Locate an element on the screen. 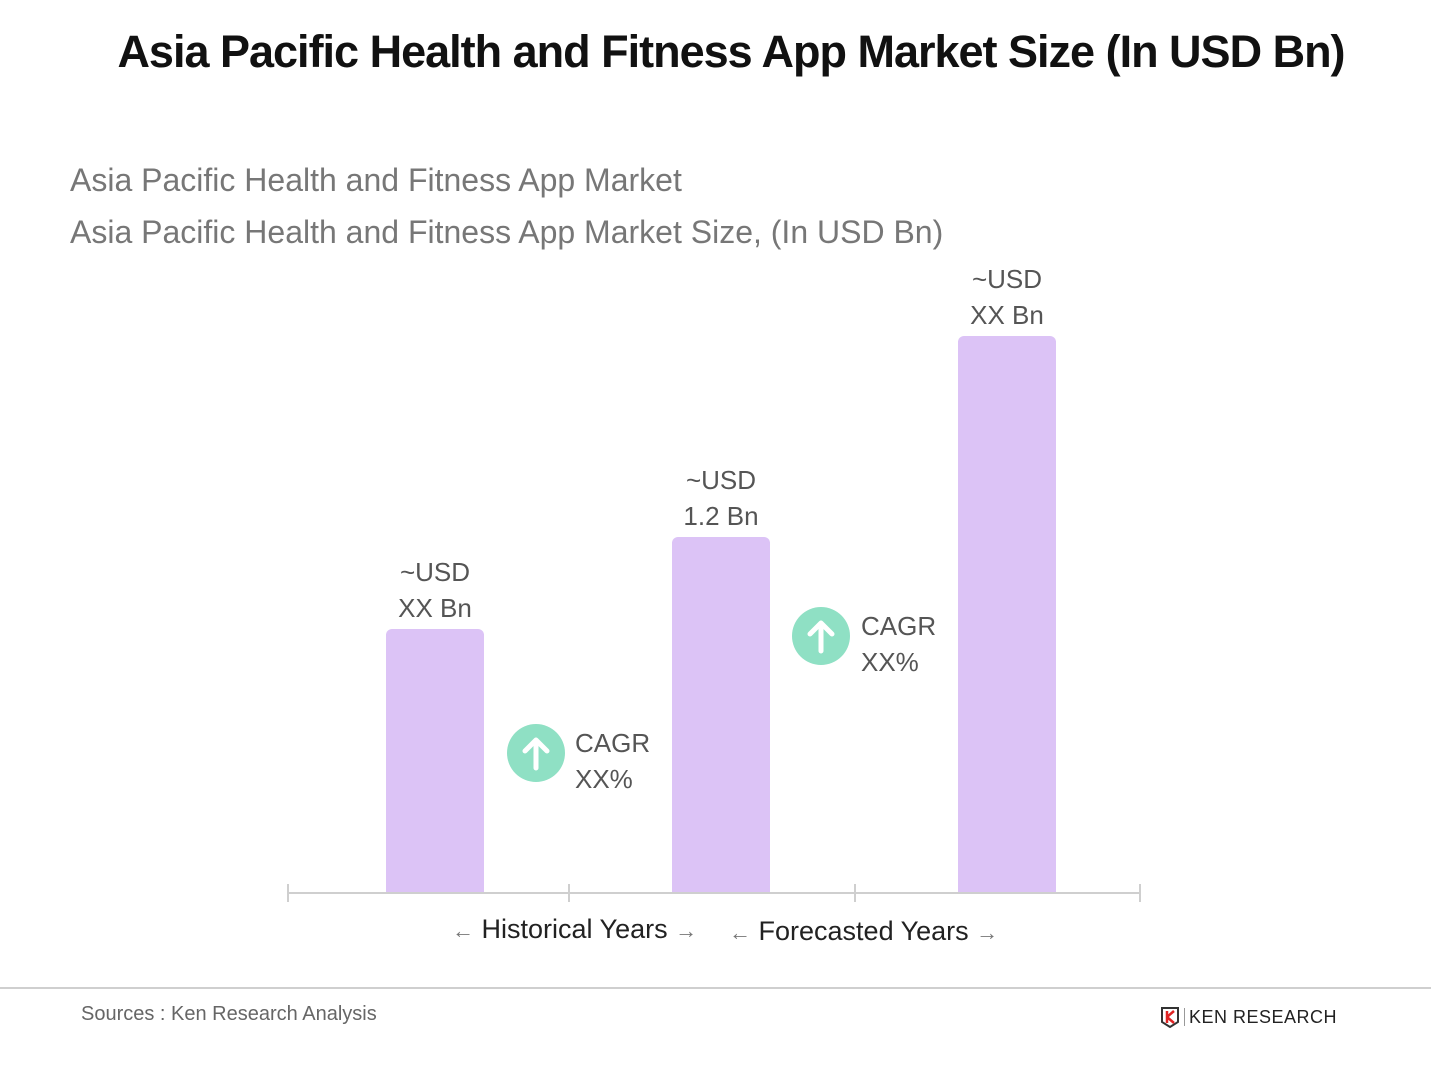 Image resolution: width=1431 pixels, height=1073 pixels. logo-separator is located at coordinates (1184, 1017).